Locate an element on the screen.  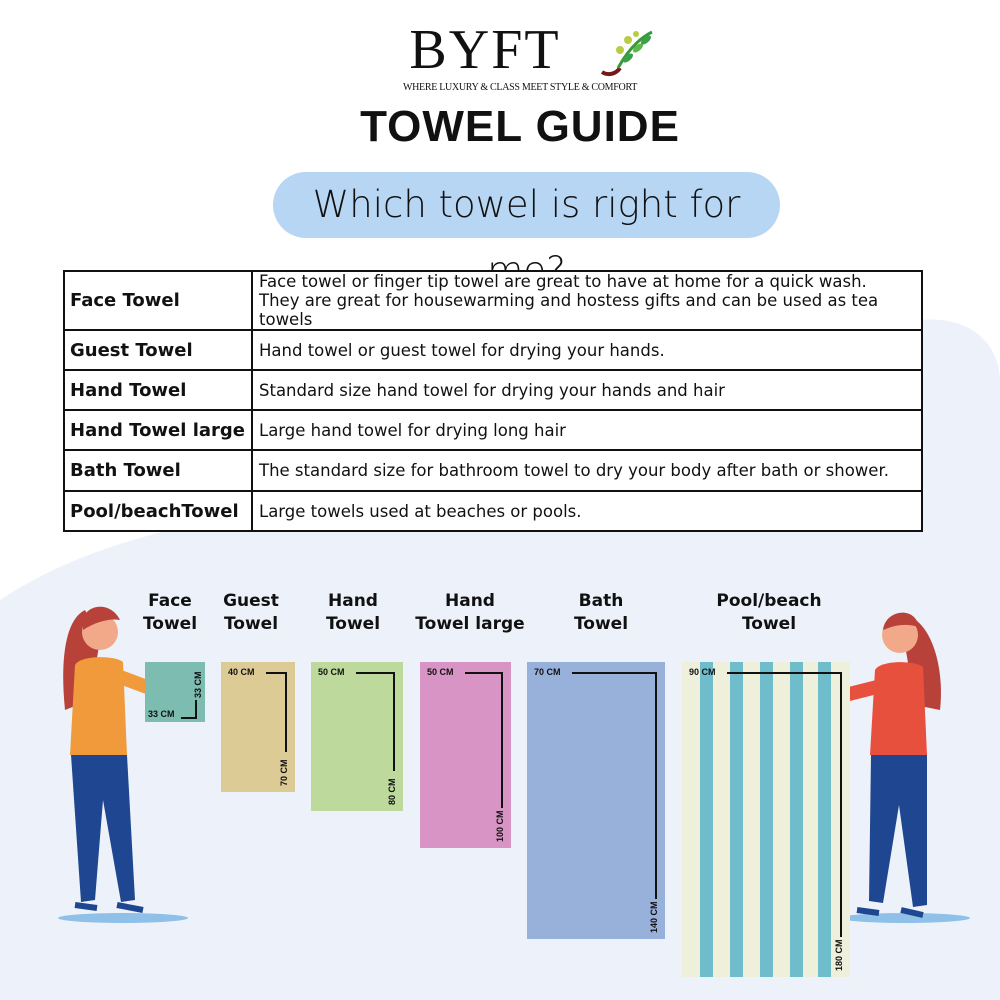
towel-length-label: 70 CM is located at coordinates (284, 772).